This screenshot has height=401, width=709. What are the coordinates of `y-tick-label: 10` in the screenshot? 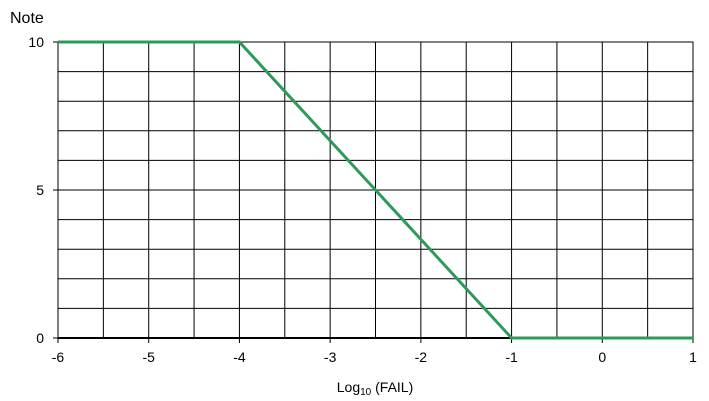 It's located at (36, 42).